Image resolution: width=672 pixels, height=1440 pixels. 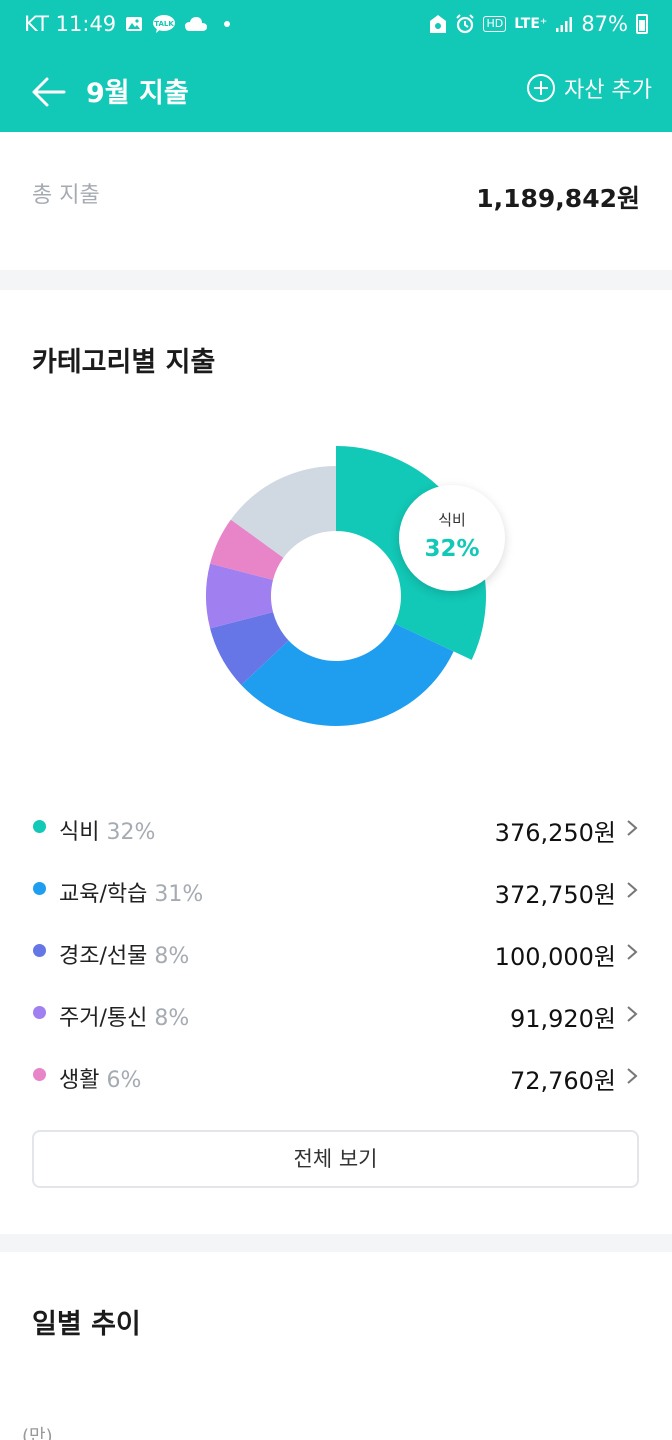 What do you see at coordinates (124, 362) in the screenshot?
I see `category-section-title: 카테고리별 지출` at bounding box center [124, 362].